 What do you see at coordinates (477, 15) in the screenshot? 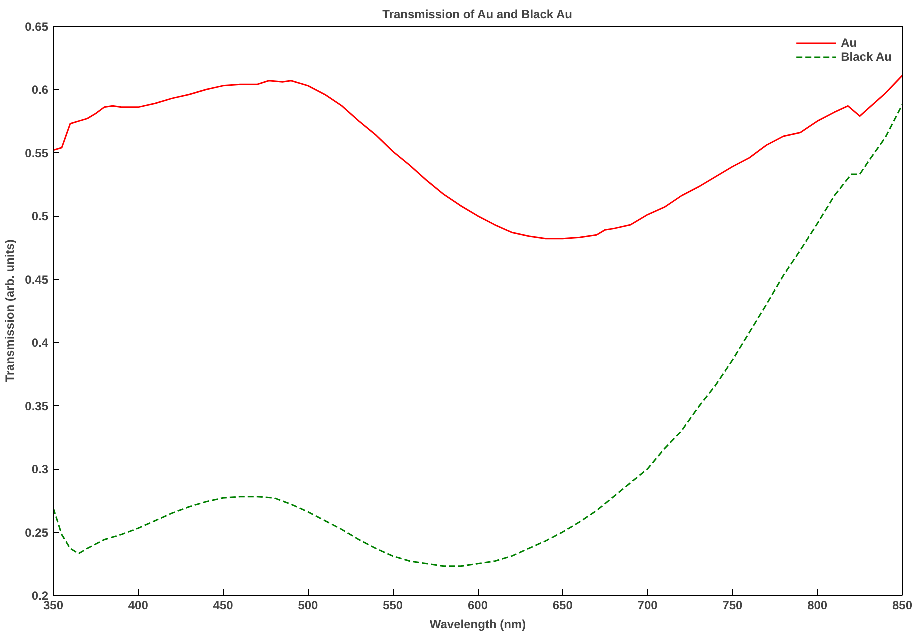
I see `chart-title: Transmission of Au and Black Au` at bounding box center [477, 15].